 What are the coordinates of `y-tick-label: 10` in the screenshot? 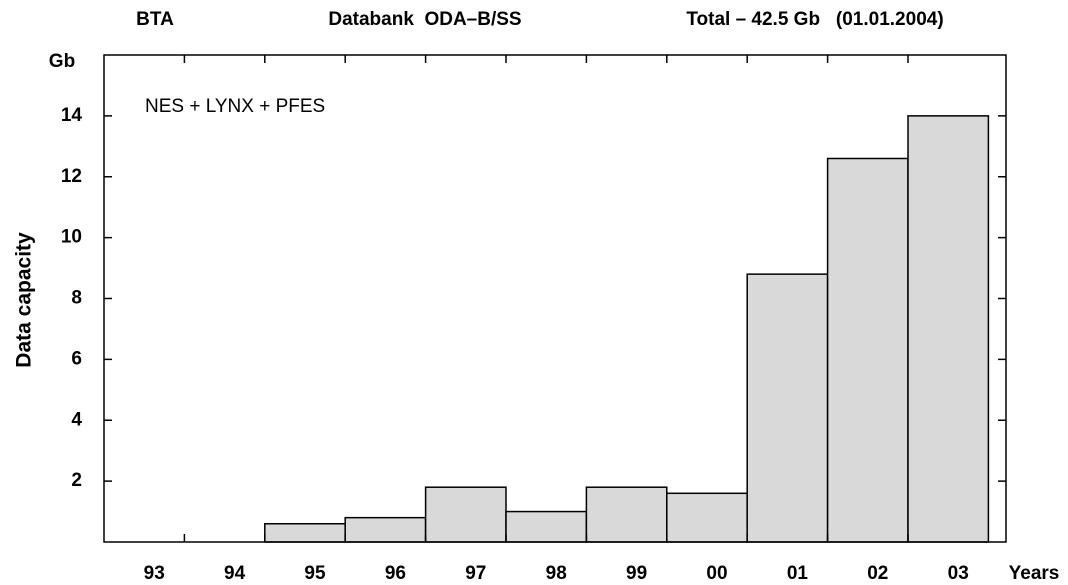 It's located at (71, 237).